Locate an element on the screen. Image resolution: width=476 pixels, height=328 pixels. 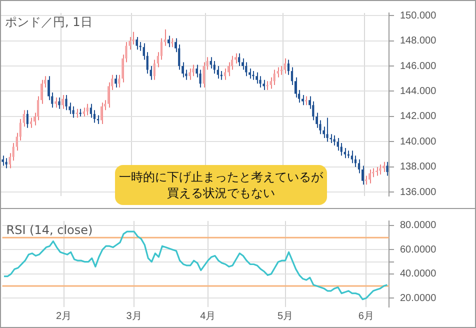
chart-title: ポンド／円, 1日 is located at coordinates (48, 22).